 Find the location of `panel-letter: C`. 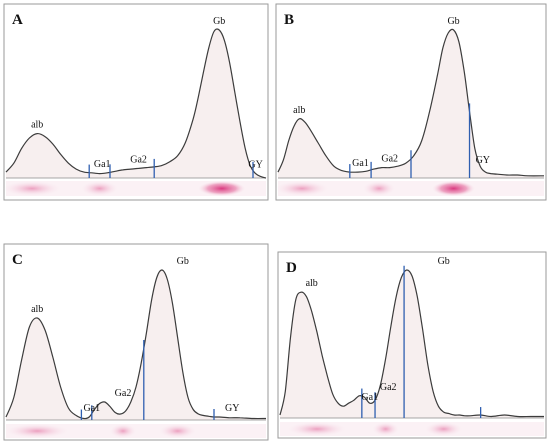

panel-letter: C is located at coordinates (17, 260).